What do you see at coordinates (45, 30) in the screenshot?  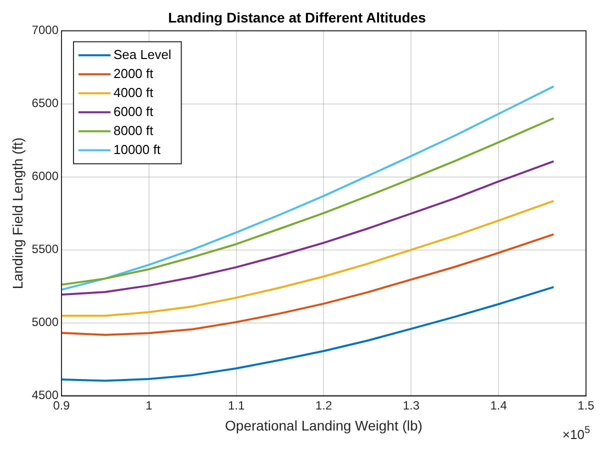 I see `y-tick-label: 7000` at bounding box center [45, 30].